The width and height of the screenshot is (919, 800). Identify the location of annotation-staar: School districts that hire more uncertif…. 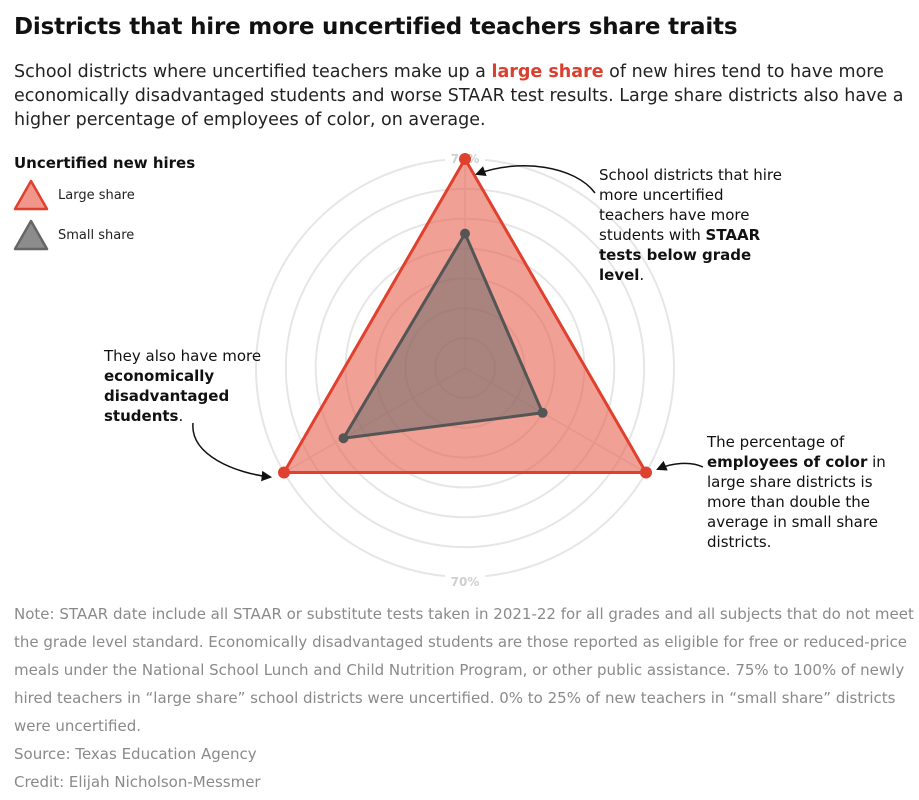
(691, 225).